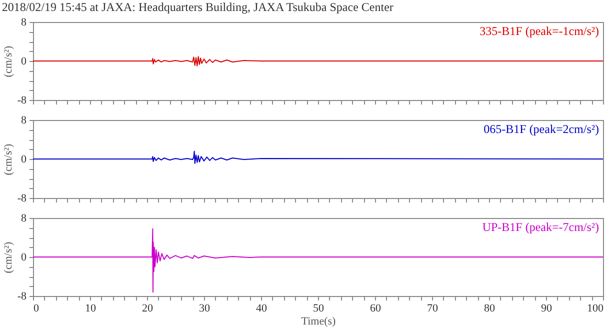  I want to click on x-tick-label: 40, so click(262, 308).